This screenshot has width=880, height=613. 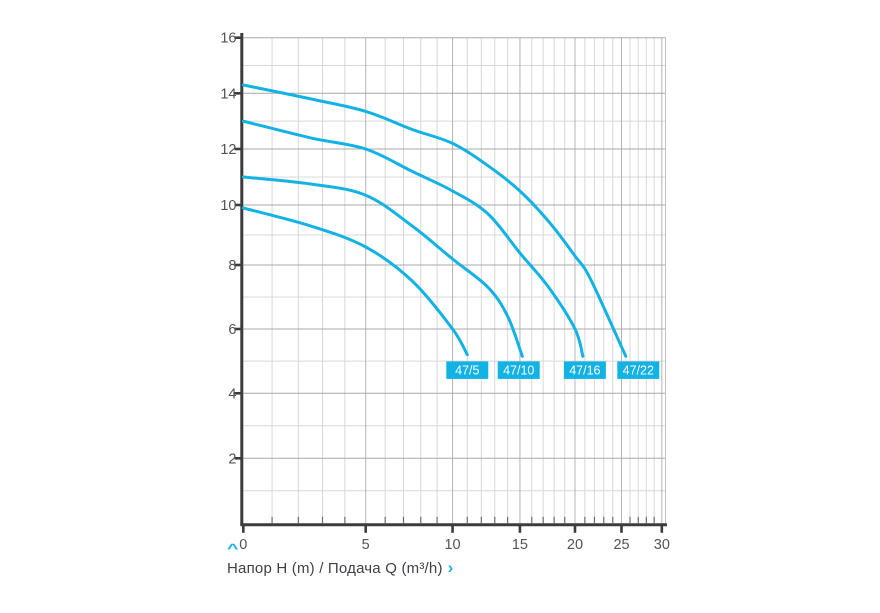 What do you see at coordinates (452, 545) in the screenshot?
I see `x-tick-label: 10` at bounding box center [452, 545].